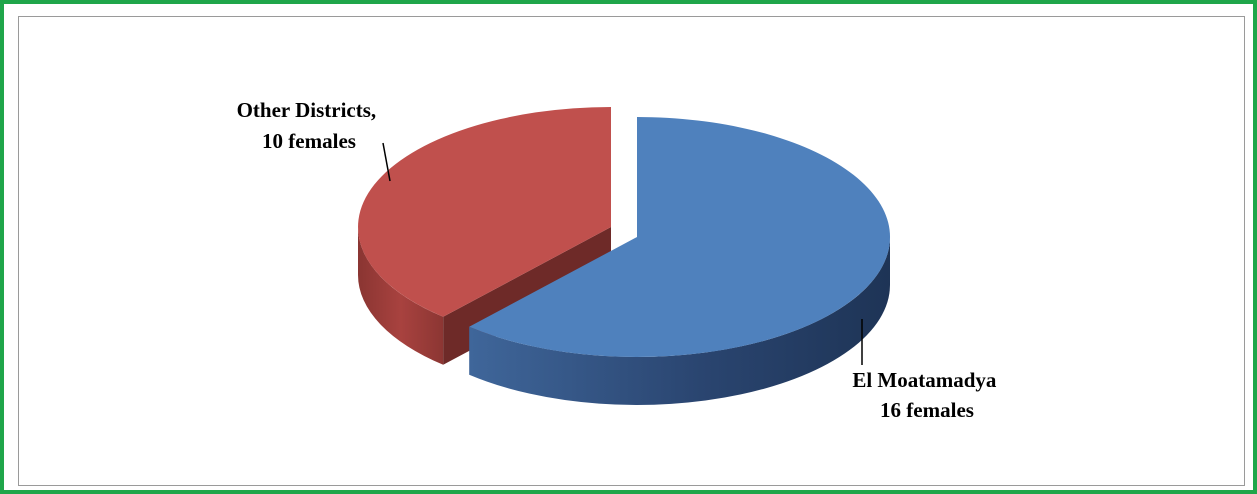 This screenshot has width=1257, height=494. What do you see at coordinates (484, 212) in the screenshot?
I see `slice-top-other-districts` at bounding box center [484, 212].